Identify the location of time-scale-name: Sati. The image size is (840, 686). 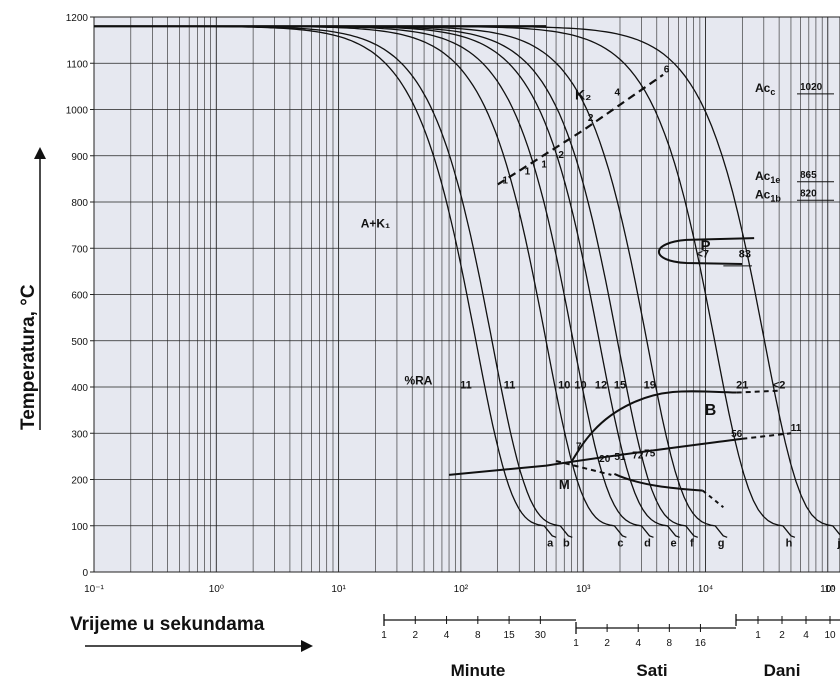
(651, 670).